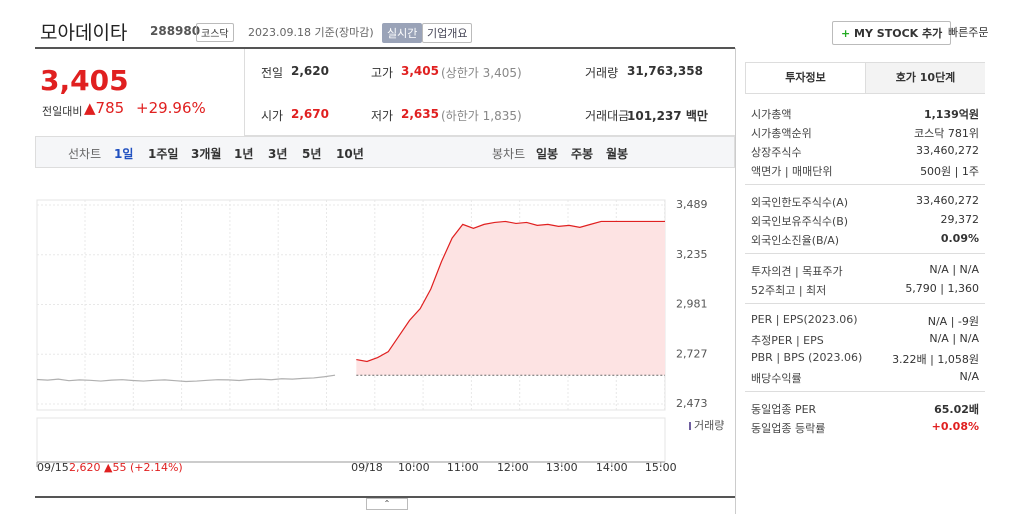 This screenshot has width=1020, height=514. I want to click on period-tab: 1주일, so click(163, 154).